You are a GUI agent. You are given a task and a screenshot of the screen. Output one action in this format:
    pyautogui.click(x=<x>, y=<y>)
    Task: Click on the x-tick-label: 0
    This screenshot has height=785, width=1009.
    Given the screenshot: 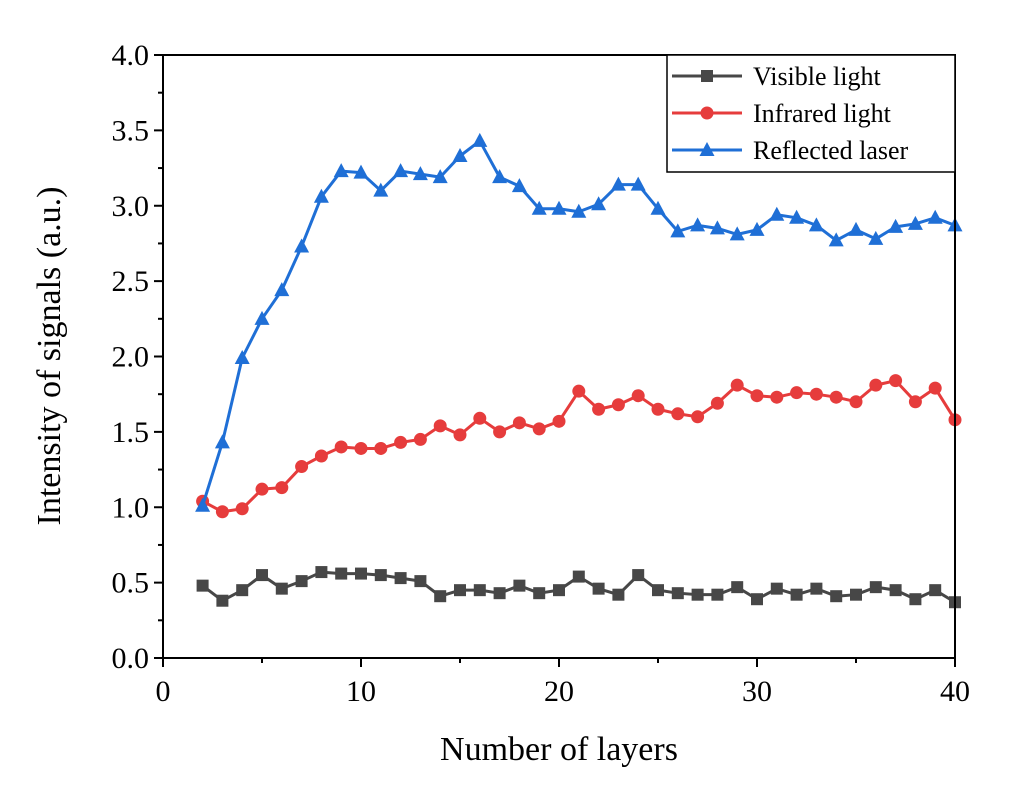 What is the action you would take?
    pyautogui.click(x=163, y=691)
    